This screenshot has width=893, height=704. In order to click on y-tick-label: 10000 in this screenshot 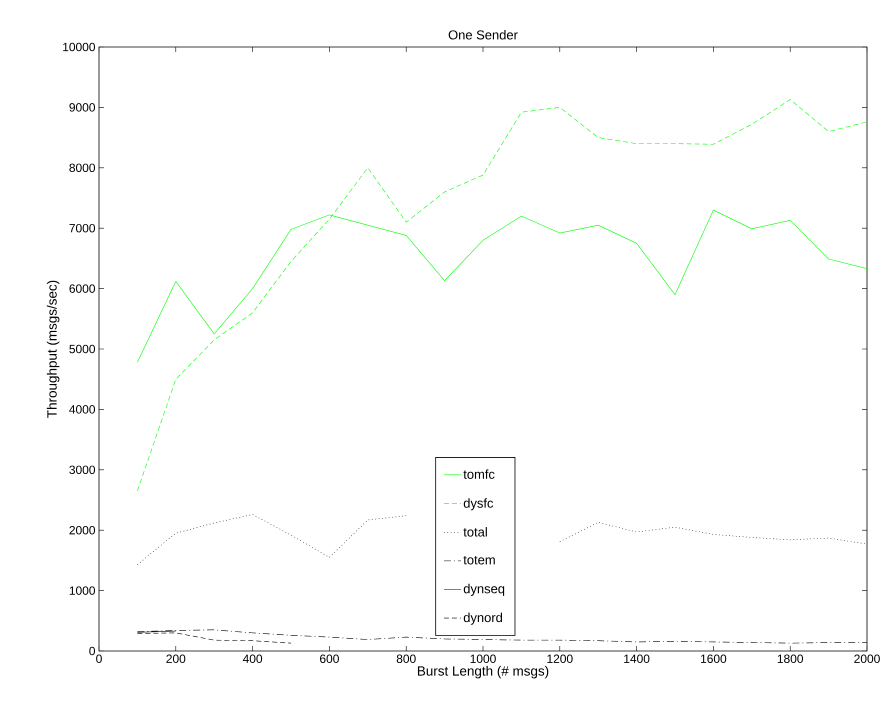, I will do `click(79, 47)`.